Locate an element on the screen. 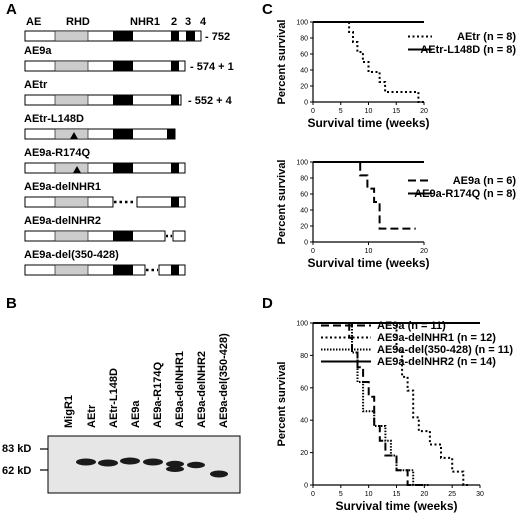 Image resolution: width=520 pixels, height=518 pixels. domain-label-ae: AE is located at coordinates (33, 22).